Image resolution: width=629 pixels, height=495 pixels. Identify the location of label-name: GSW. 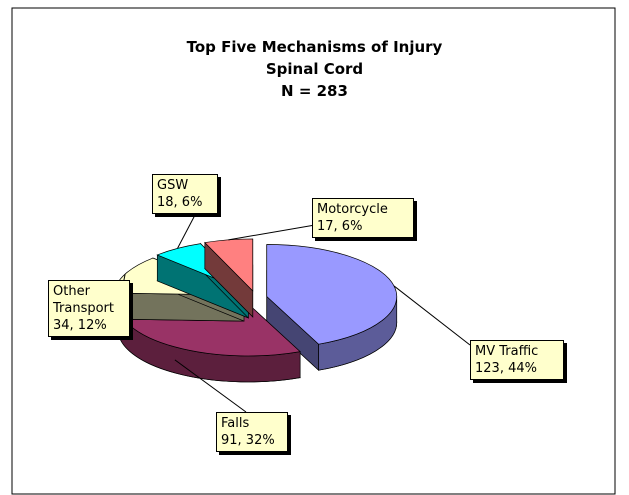
(173, 185).